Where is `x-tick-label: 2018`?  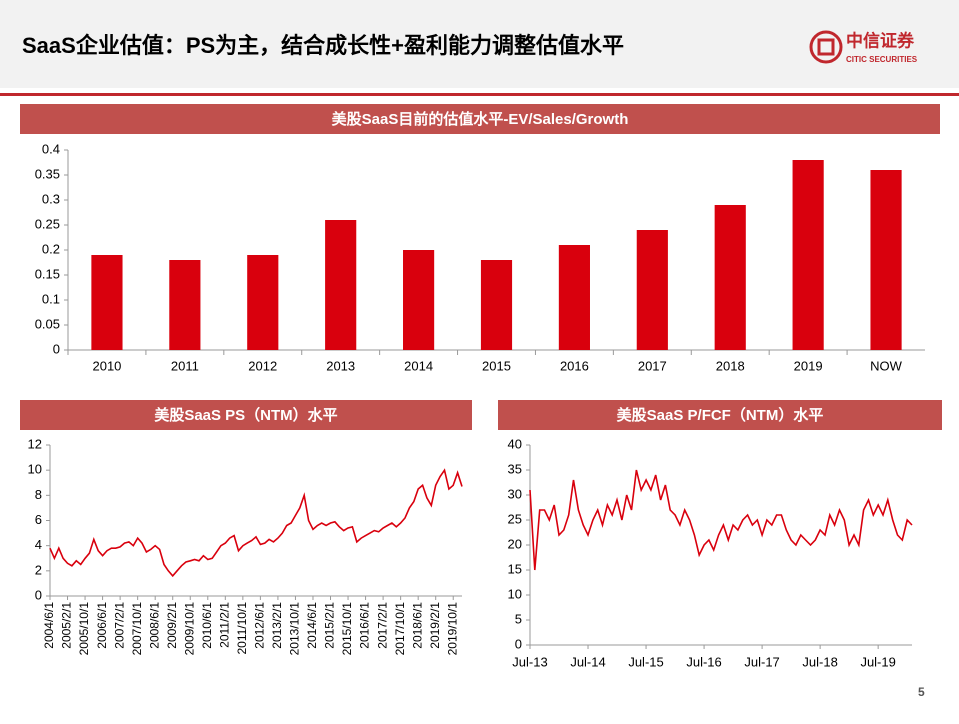
x-tick-label: 2018 is located at coordinates (730, 365).